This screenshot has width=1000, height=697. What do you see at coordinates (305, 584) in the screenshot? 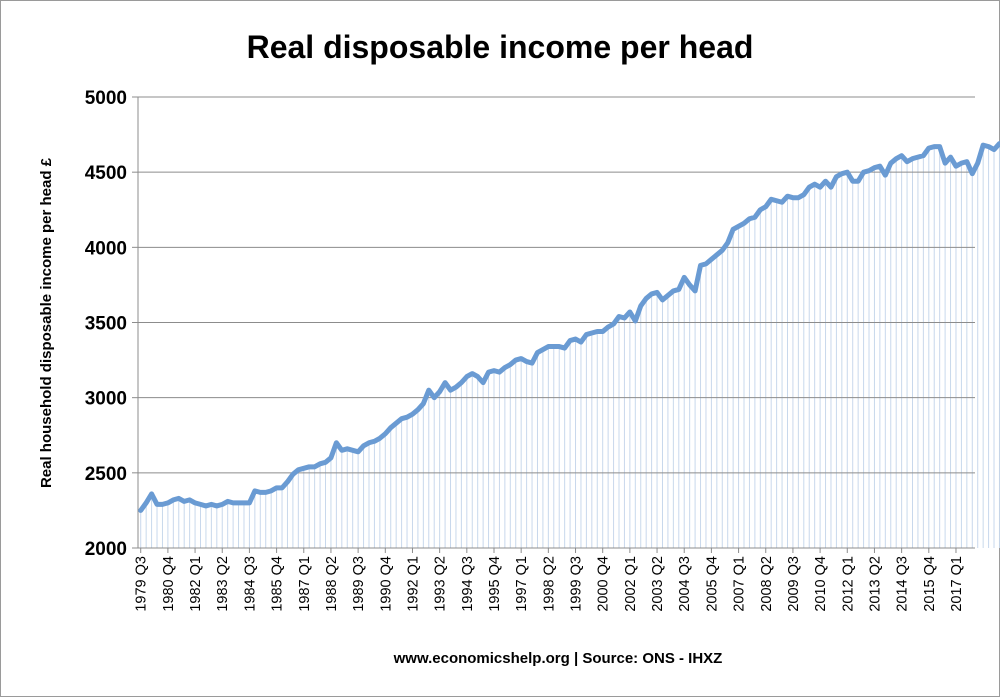
I see `x-tick-label: 1987 Q1` at bounding box center [305, 584].